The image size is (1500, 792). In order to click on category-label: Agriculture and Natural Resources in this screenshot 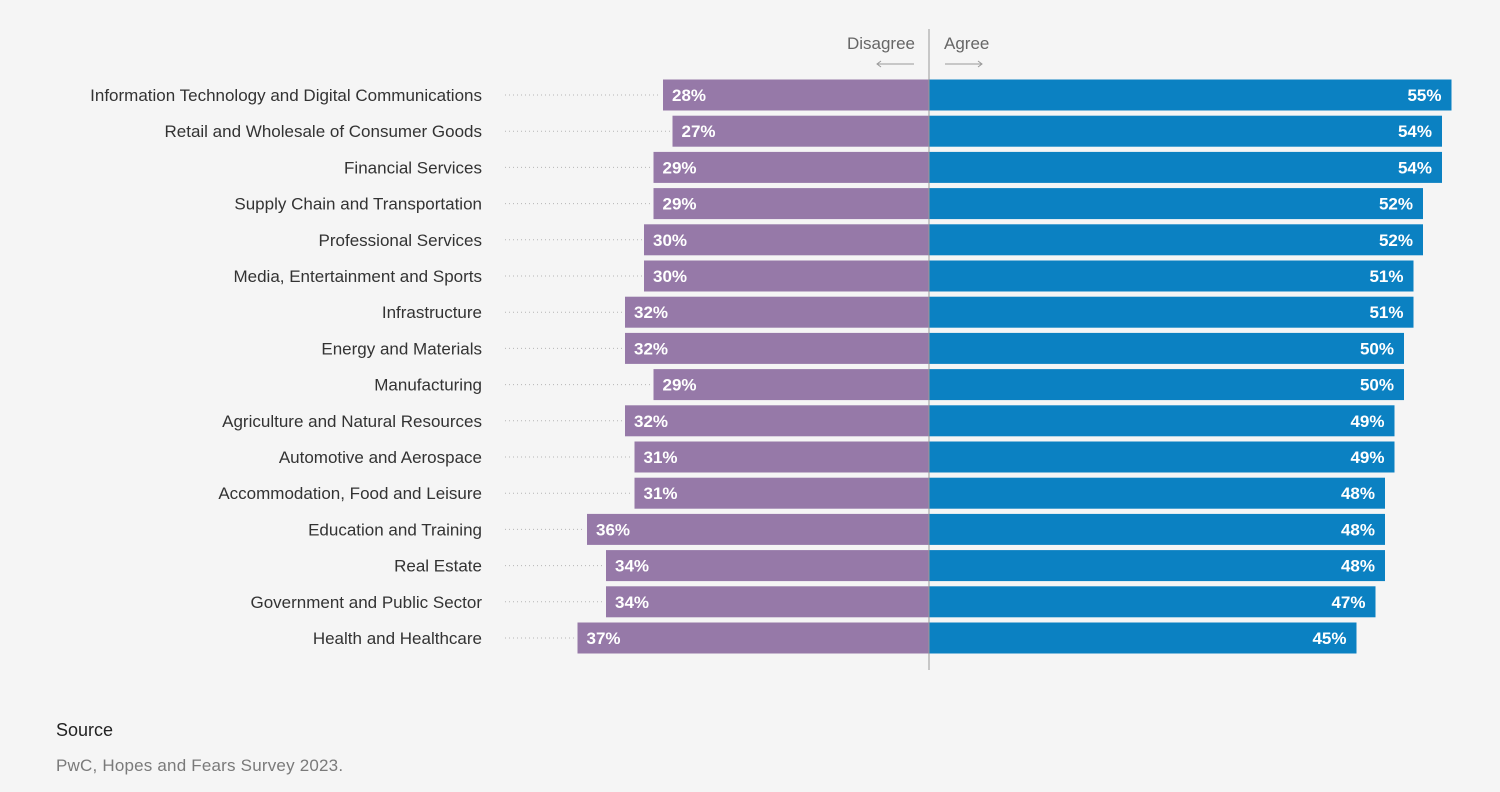, I will do `click(352, 421)`.